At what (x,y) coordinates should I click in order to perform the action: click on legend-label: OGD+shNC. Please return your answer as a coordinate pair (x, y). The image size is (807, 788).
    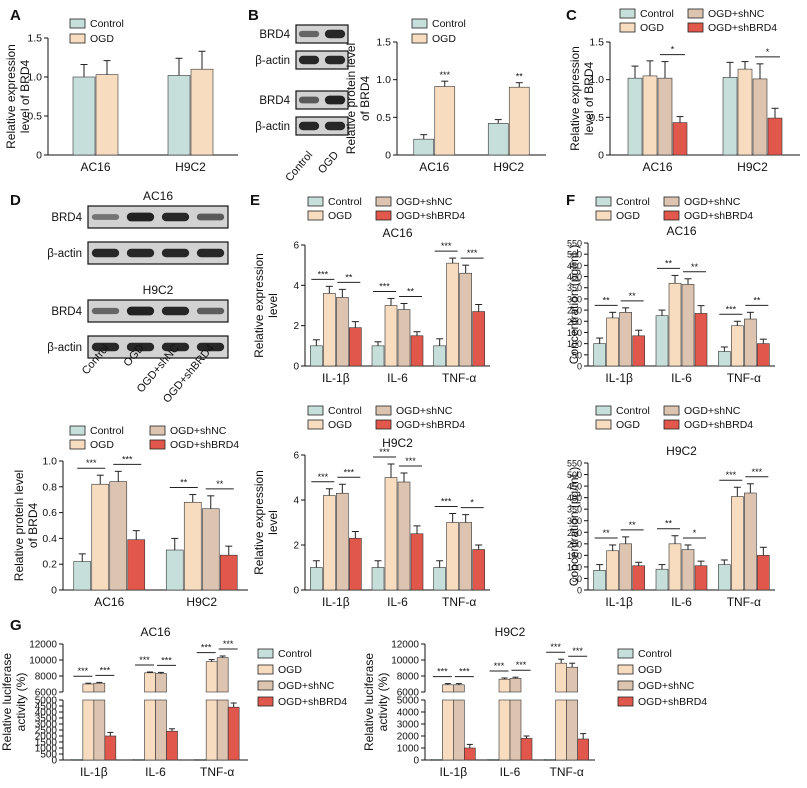
    Looking at the image, I should click on (712, 202).